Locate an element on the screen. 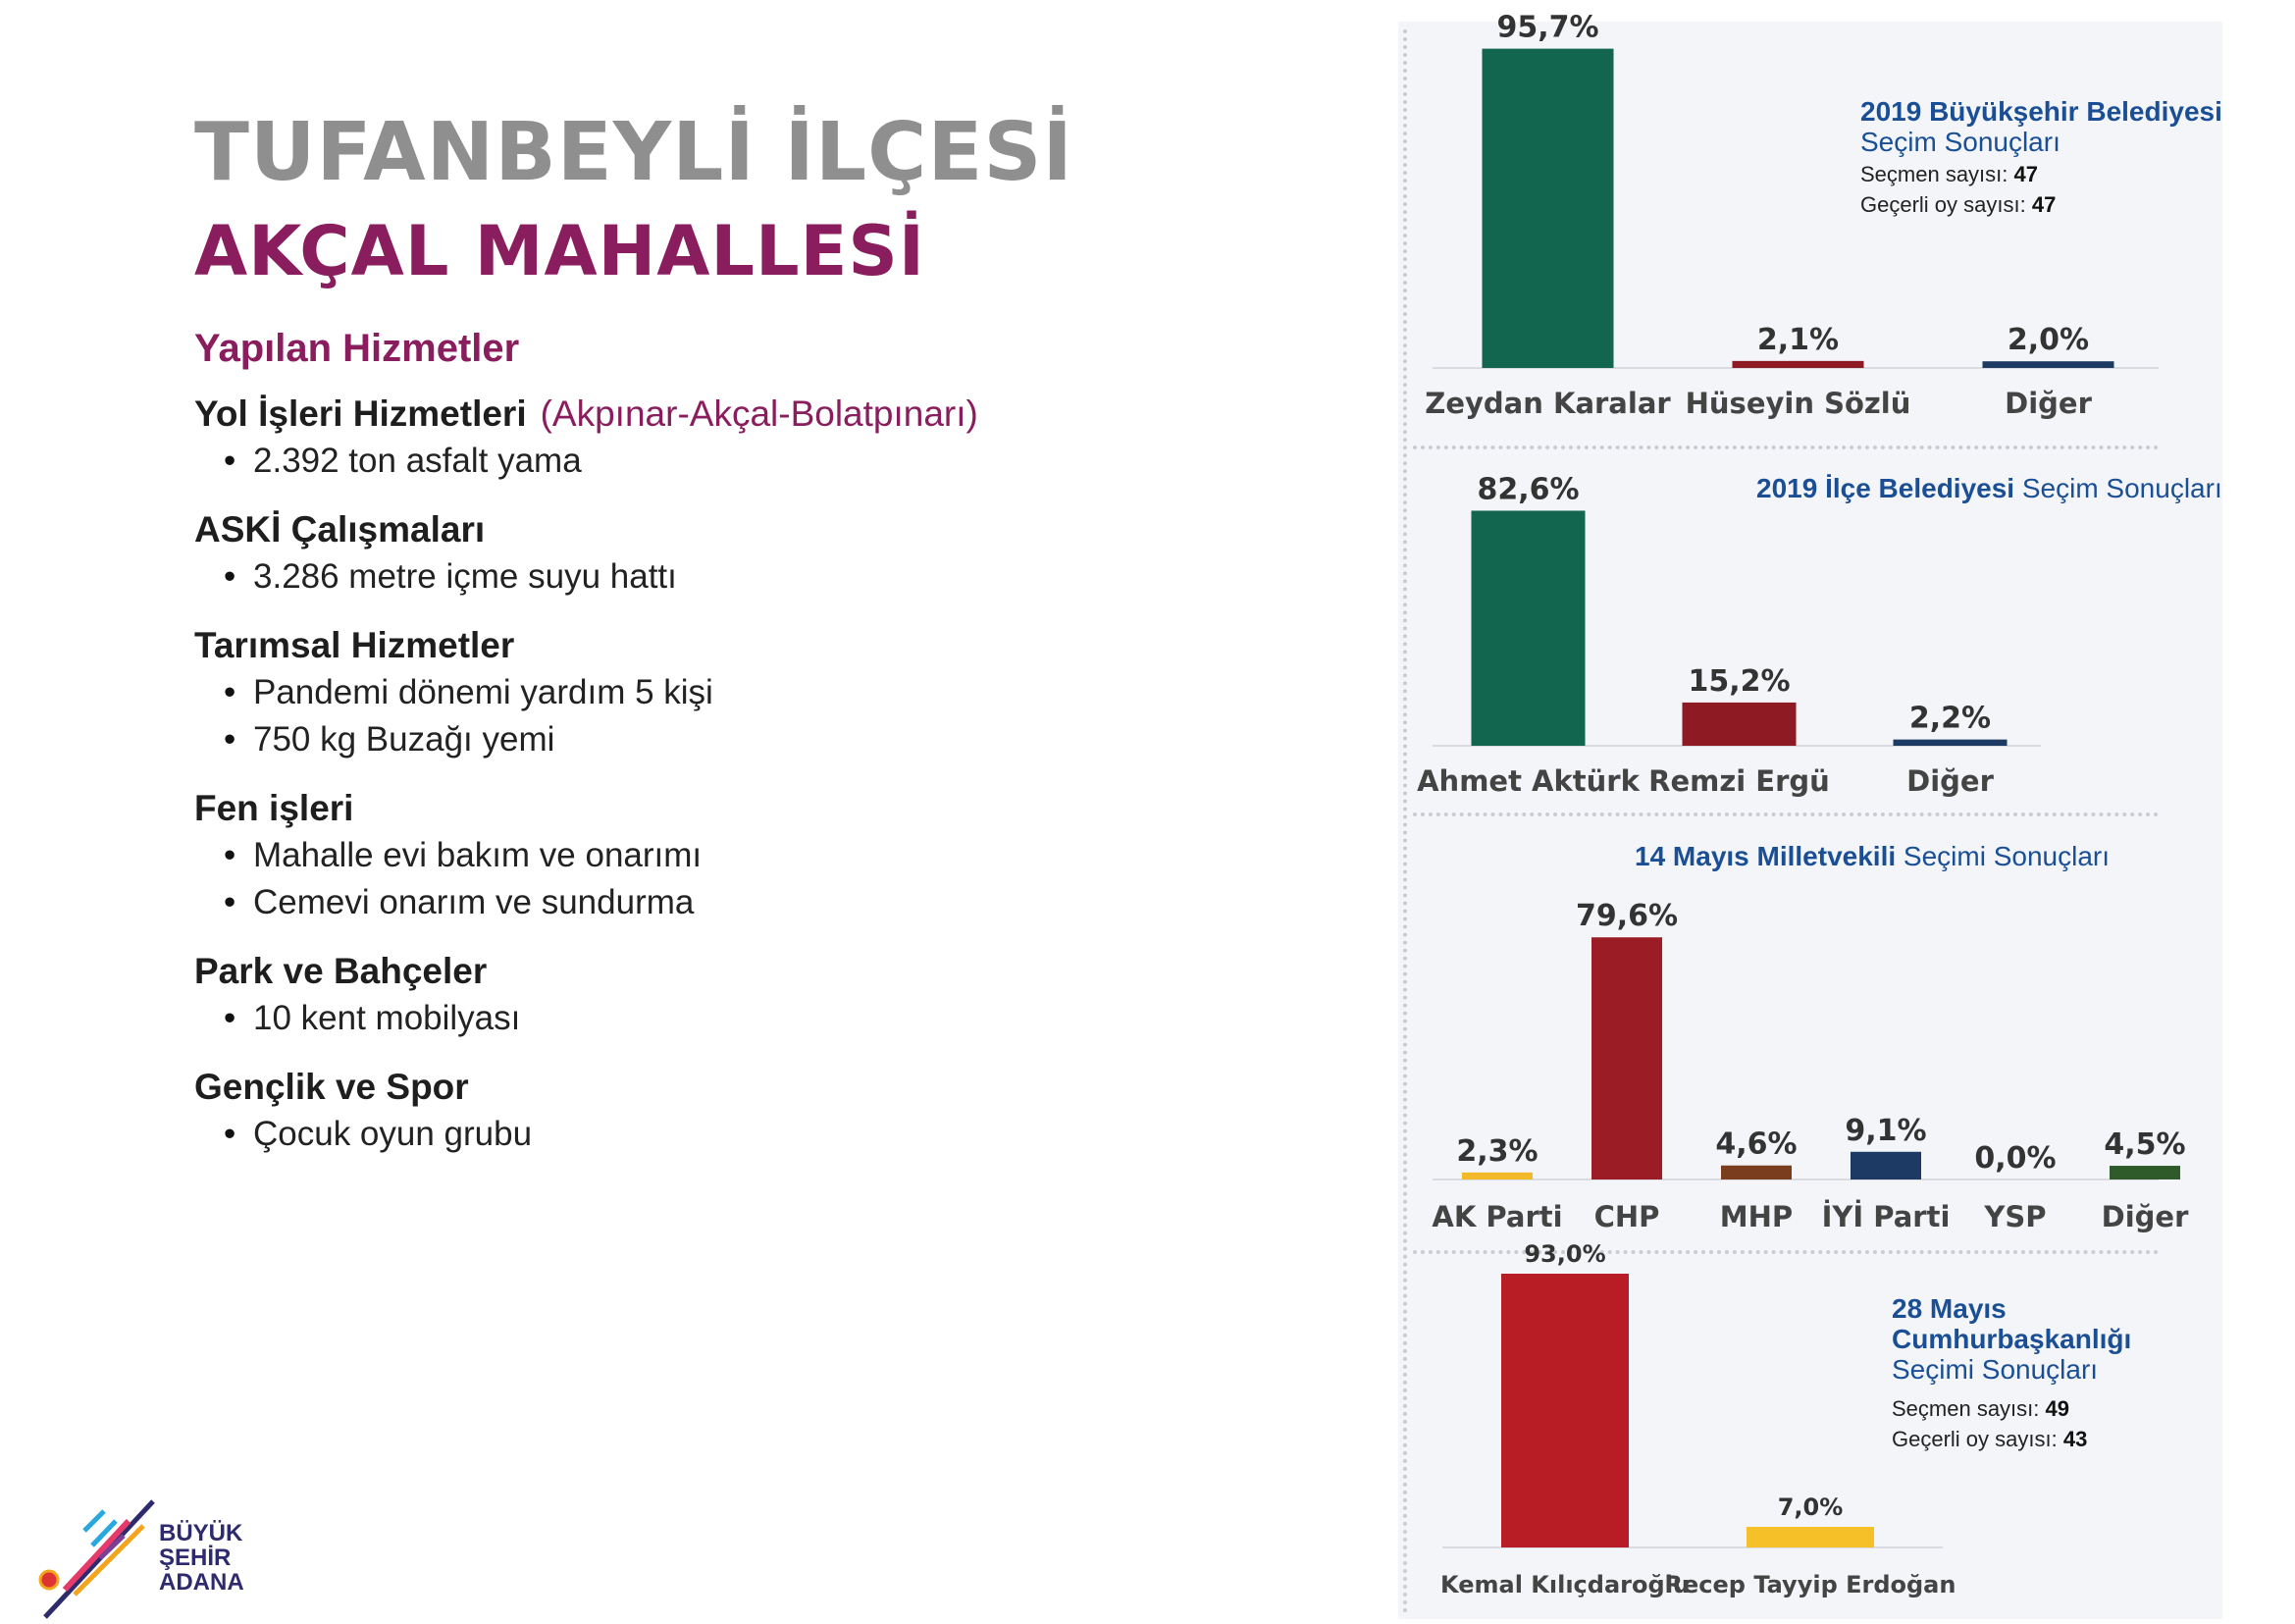 This screenshot has width=2295, height=1624. service-title: Tarımsal Hizmetler is located at coordinates (354, 645).